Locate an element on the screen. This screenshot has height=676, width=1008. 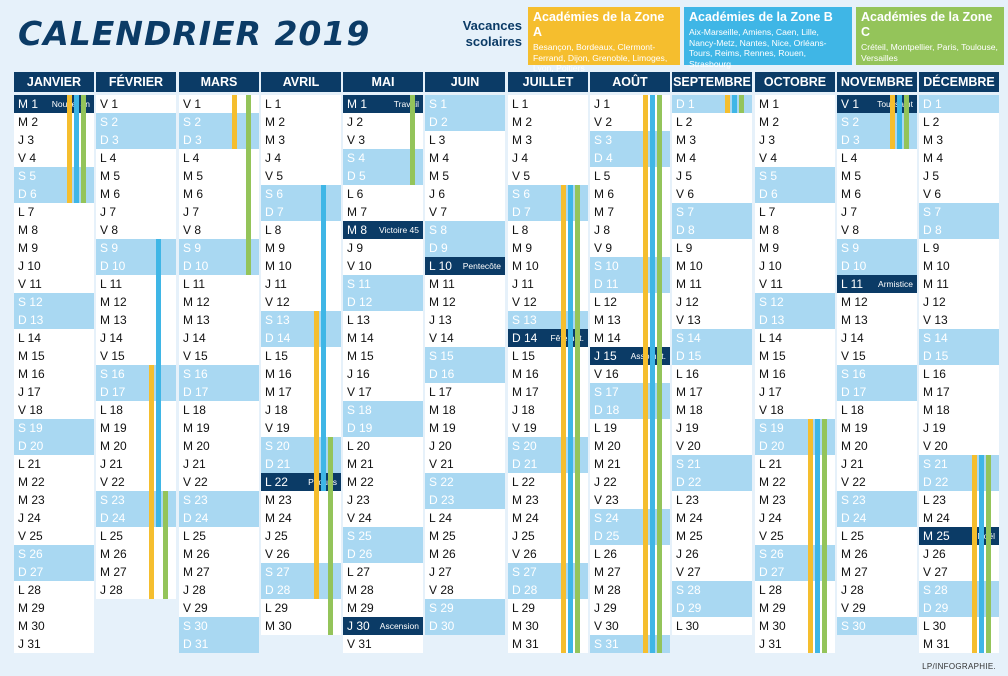
day-cell: J 24 is located at coordinates (54, 518).